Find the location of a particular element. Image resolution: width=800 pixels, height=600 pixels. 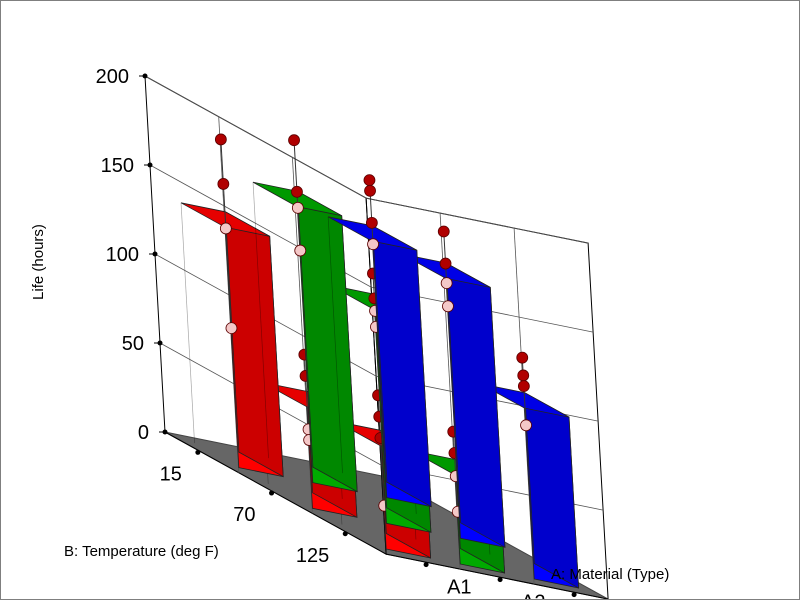

z-tick-label: 200 is located at coordinates (112, 77).